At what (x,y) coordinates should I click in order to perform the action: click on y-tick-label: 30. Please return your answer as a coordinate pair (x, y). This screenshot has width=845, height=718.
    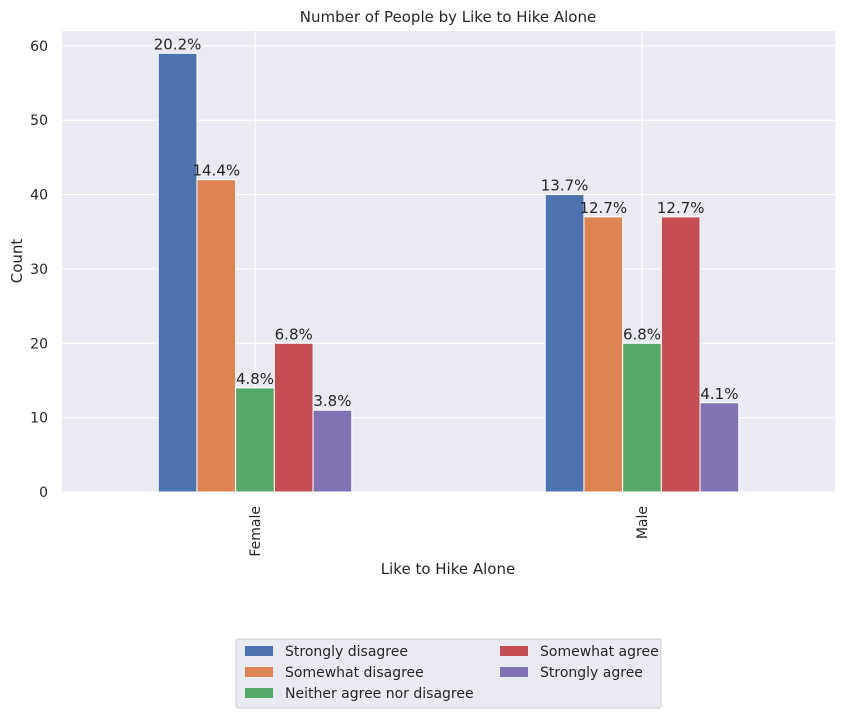
    Looking at the image, I should click on (39, 270).